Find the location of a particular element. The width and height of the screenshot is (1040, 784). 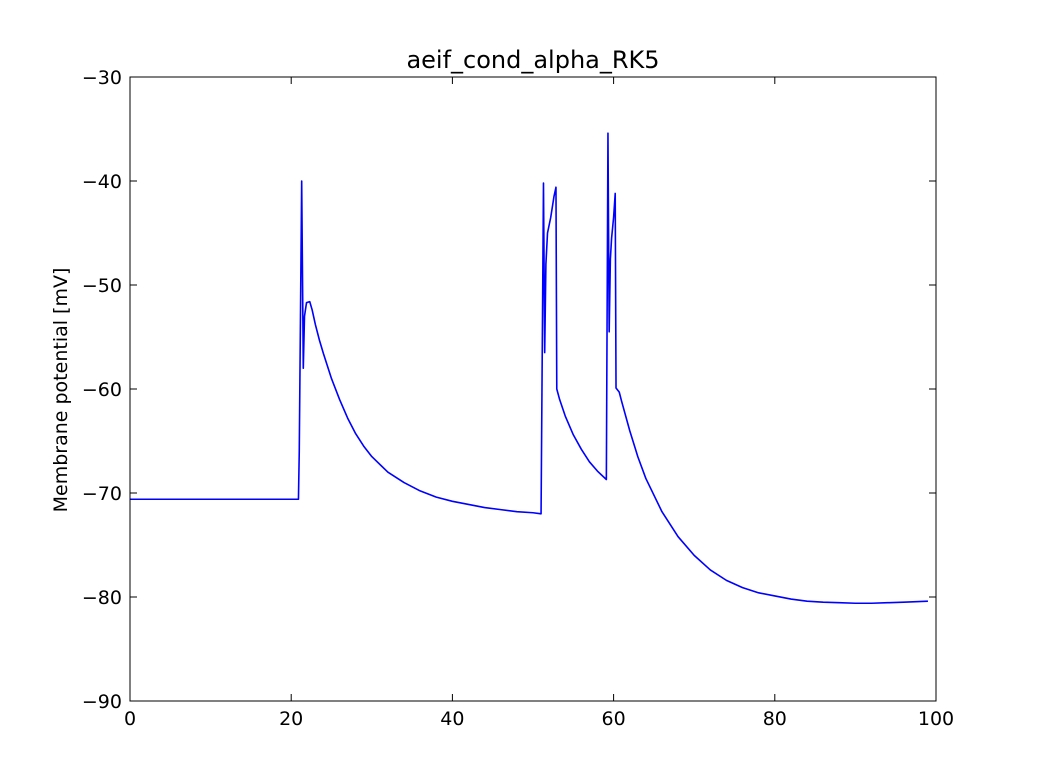

x-tick-label: 100 is located at coordinates (936, 719).